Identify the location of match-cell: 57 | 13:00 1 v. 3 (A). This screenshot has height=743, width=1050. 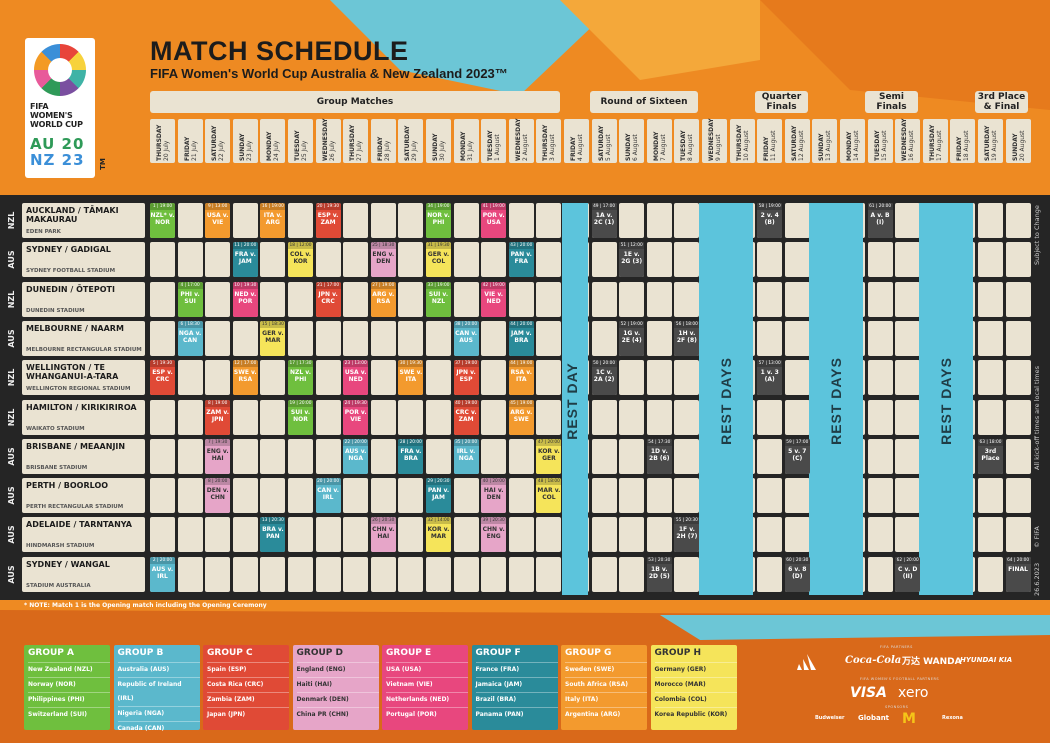
(770, 378).